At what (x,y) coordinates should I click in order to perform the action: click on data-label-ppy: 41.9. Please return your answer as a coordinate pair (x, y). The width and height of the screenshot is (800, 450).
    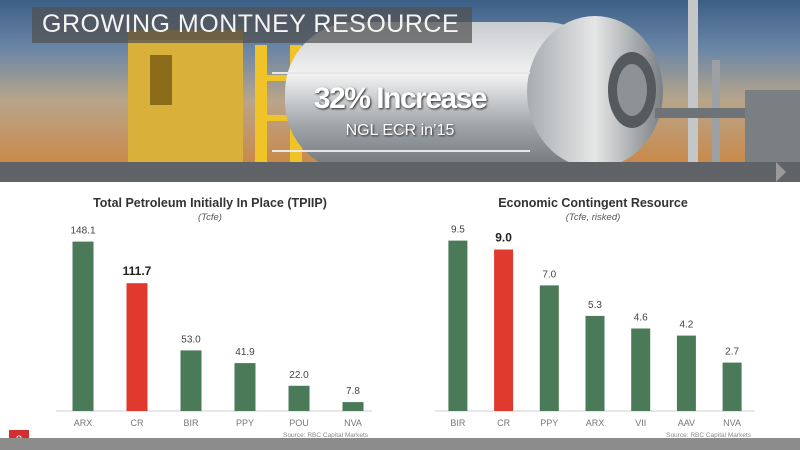
    Looking at the image, I should click on (245, 352).